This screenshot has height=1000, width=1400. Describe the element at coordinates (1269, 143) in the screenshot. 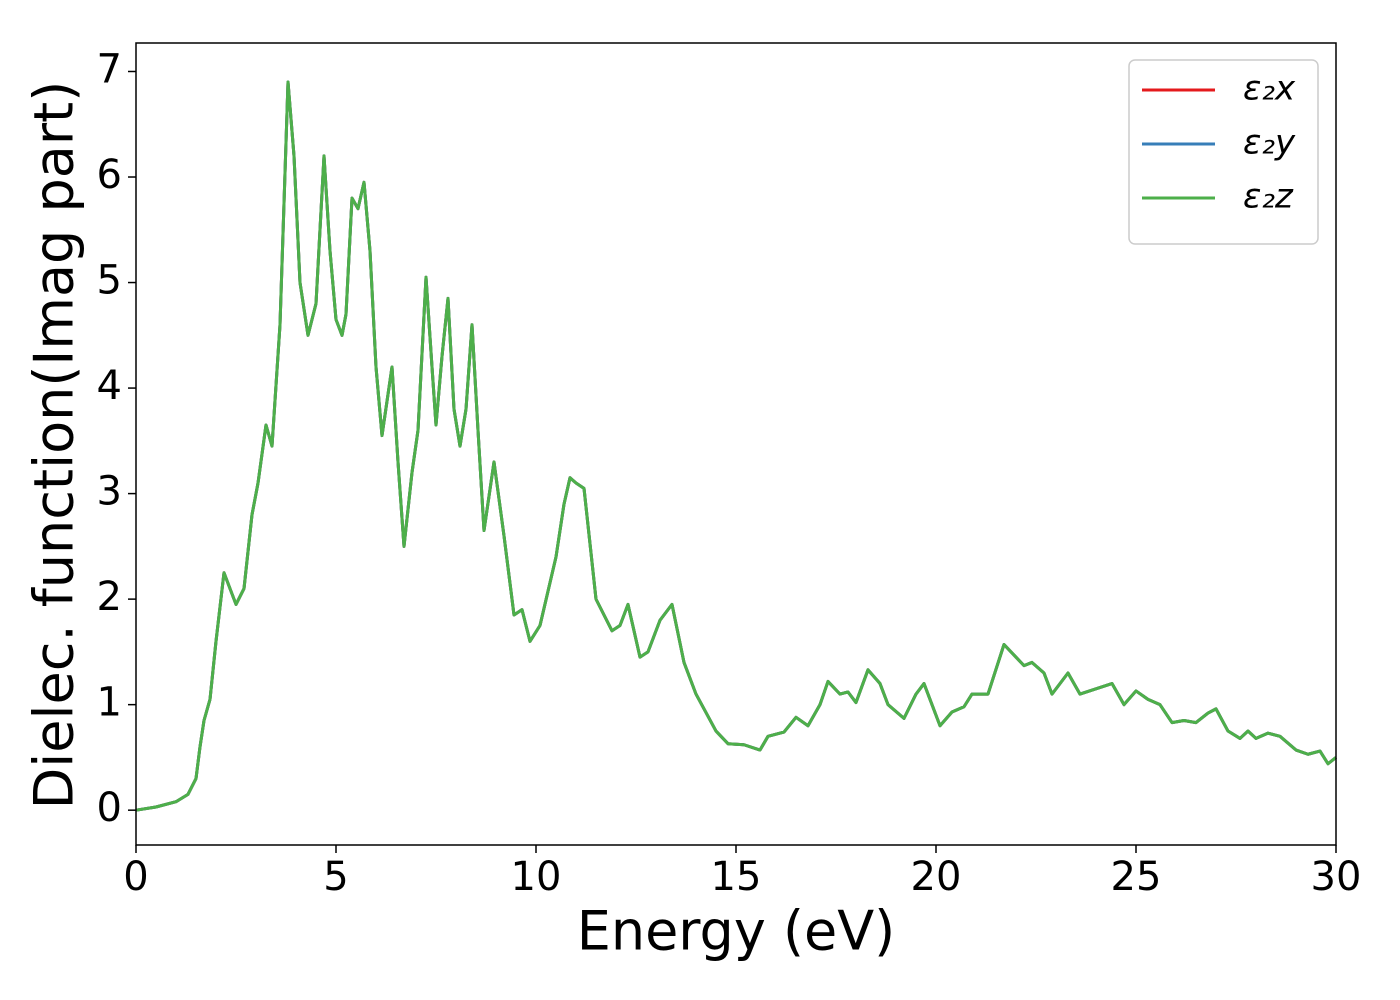

I see `legend-label: ε₂y` at that location.